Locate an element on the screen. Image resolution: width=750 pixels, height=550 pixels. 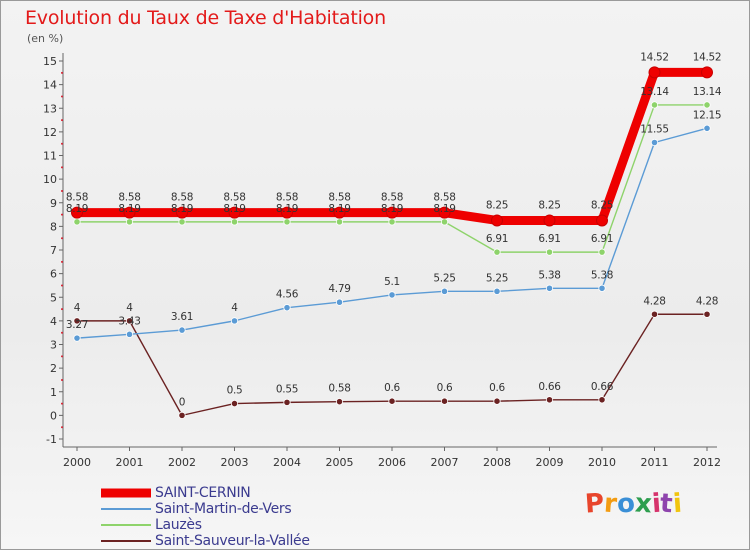
data-label: 0.6 is located at coordinates (445, 388).